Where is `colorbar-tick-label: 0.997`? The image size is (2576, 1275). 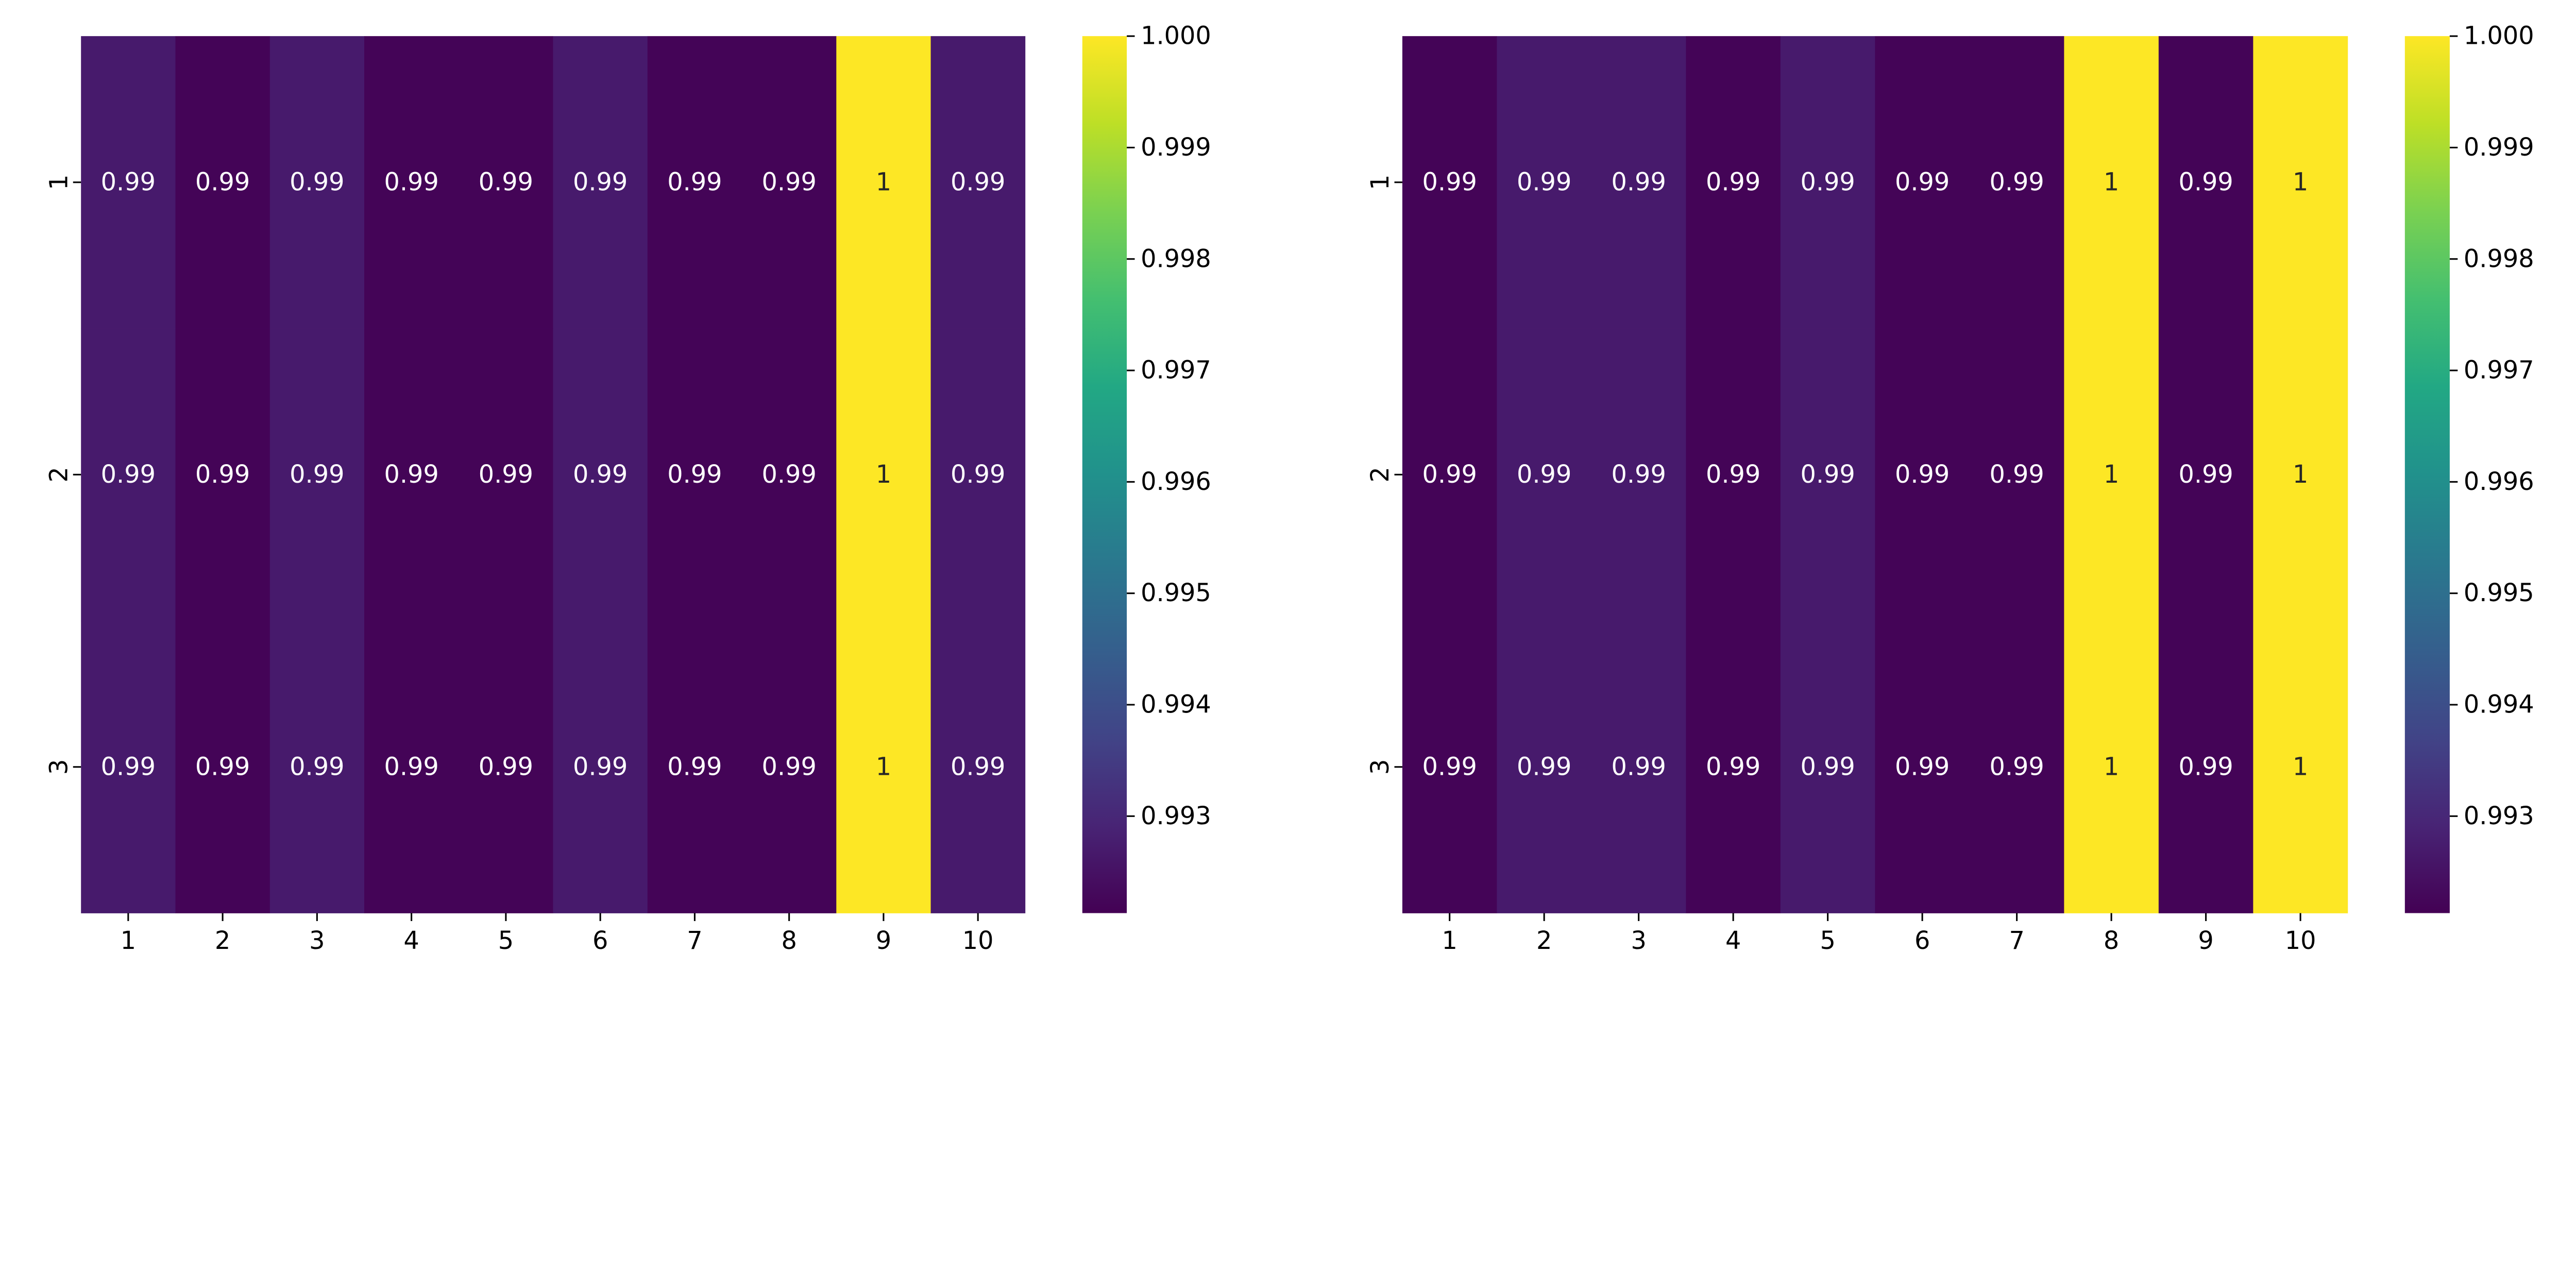
colorbar-tick-label: 0.997 is located at coordinates (2499, 370).